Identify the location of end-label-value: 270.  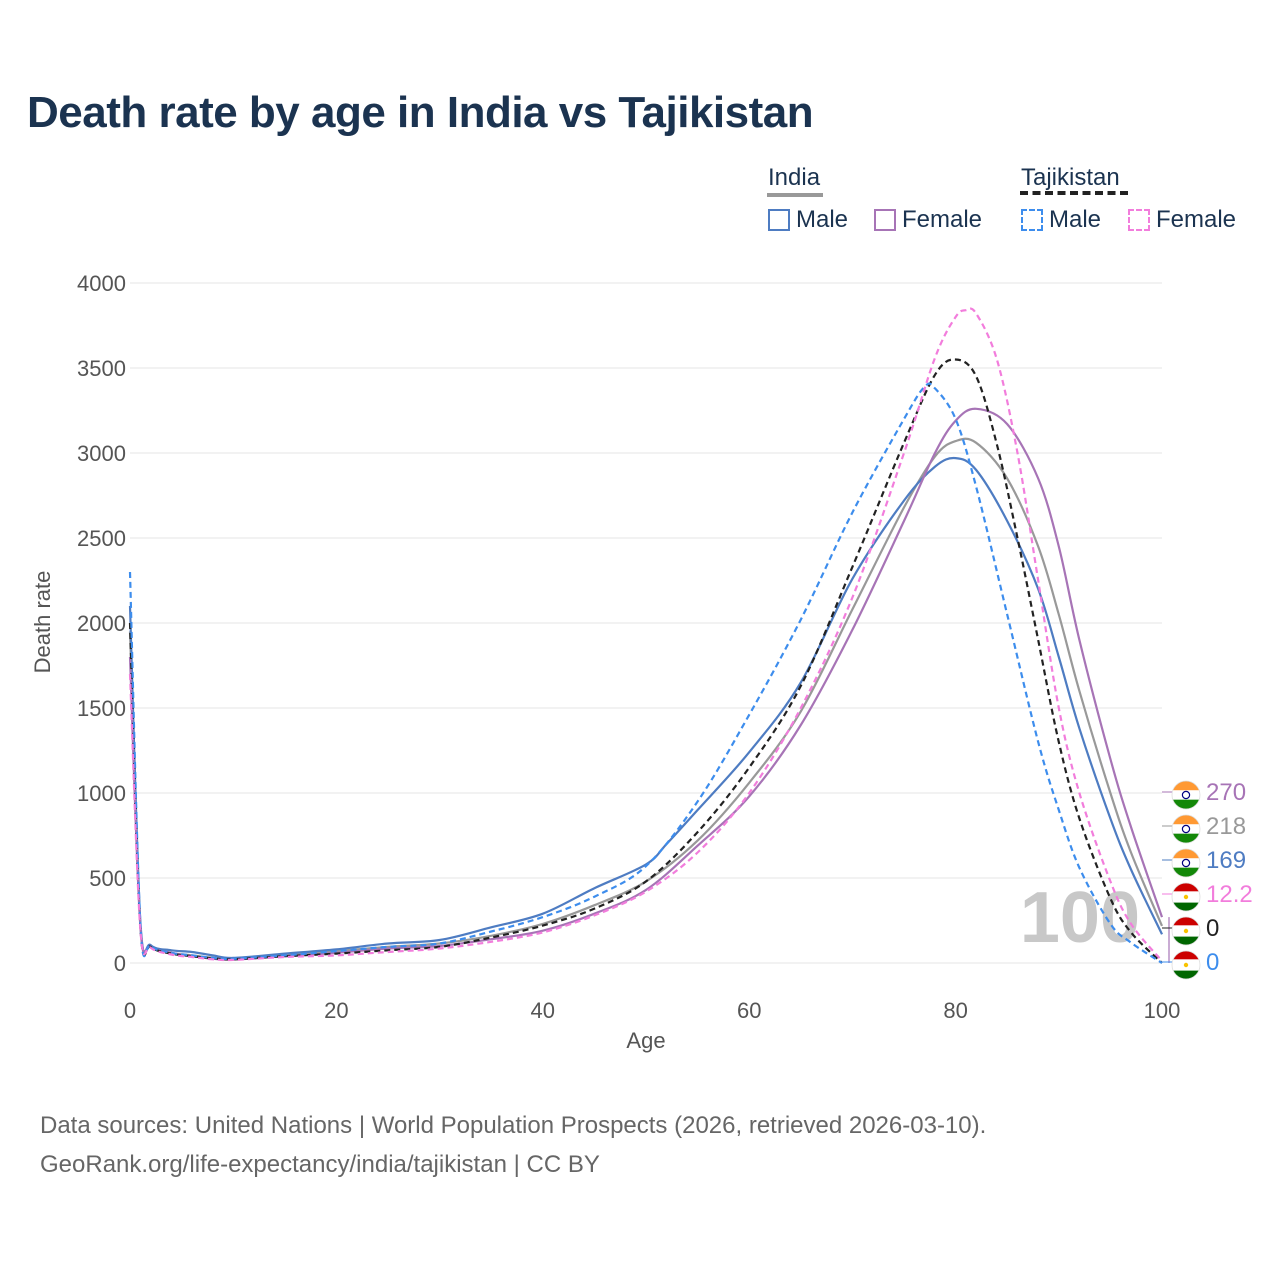
(1226, 792).